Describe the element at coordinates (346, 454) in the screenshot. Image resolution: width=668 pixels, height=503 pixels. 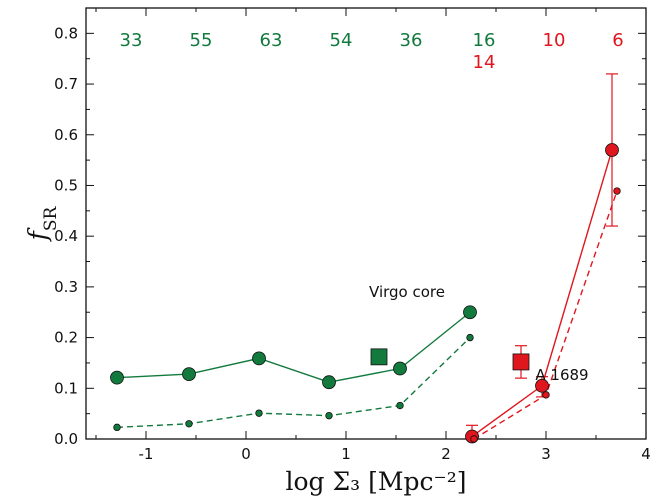
I see `x-tick-label: 1` at that location.